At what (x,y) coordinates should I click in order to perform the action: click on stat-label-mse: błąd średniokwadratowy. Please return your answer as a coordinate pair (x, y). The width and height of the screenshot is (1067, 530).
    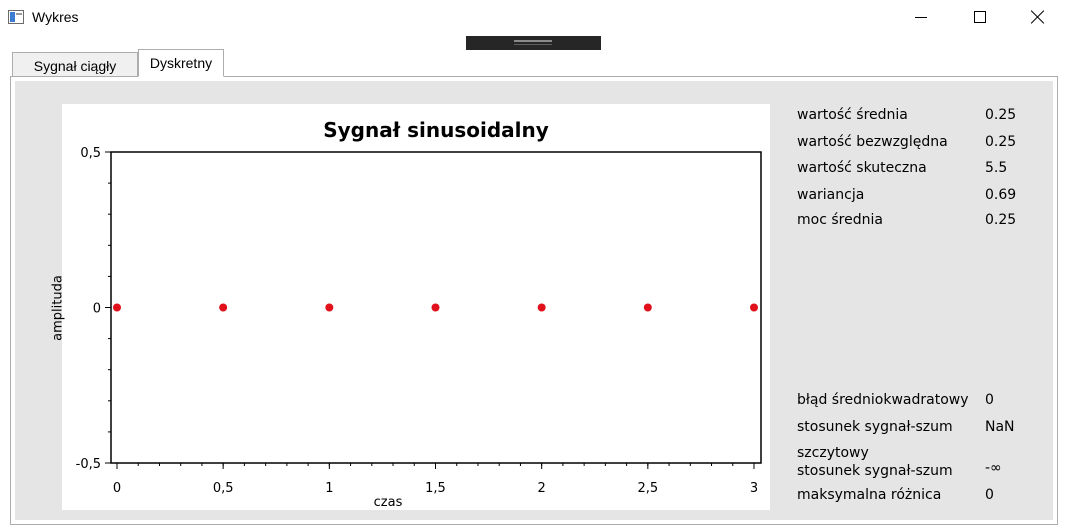
    Looking at the image, I should click on (883, 400).